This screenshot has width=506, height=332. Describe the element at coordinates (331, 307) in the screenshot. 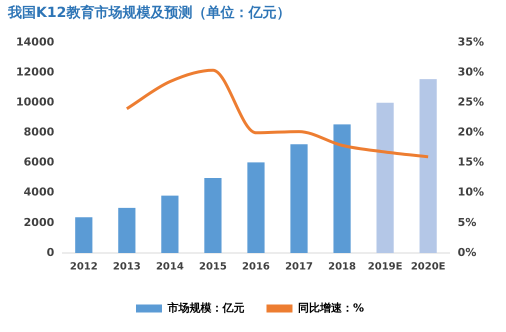

I see `legend-label: 同比增速：%` at that location.